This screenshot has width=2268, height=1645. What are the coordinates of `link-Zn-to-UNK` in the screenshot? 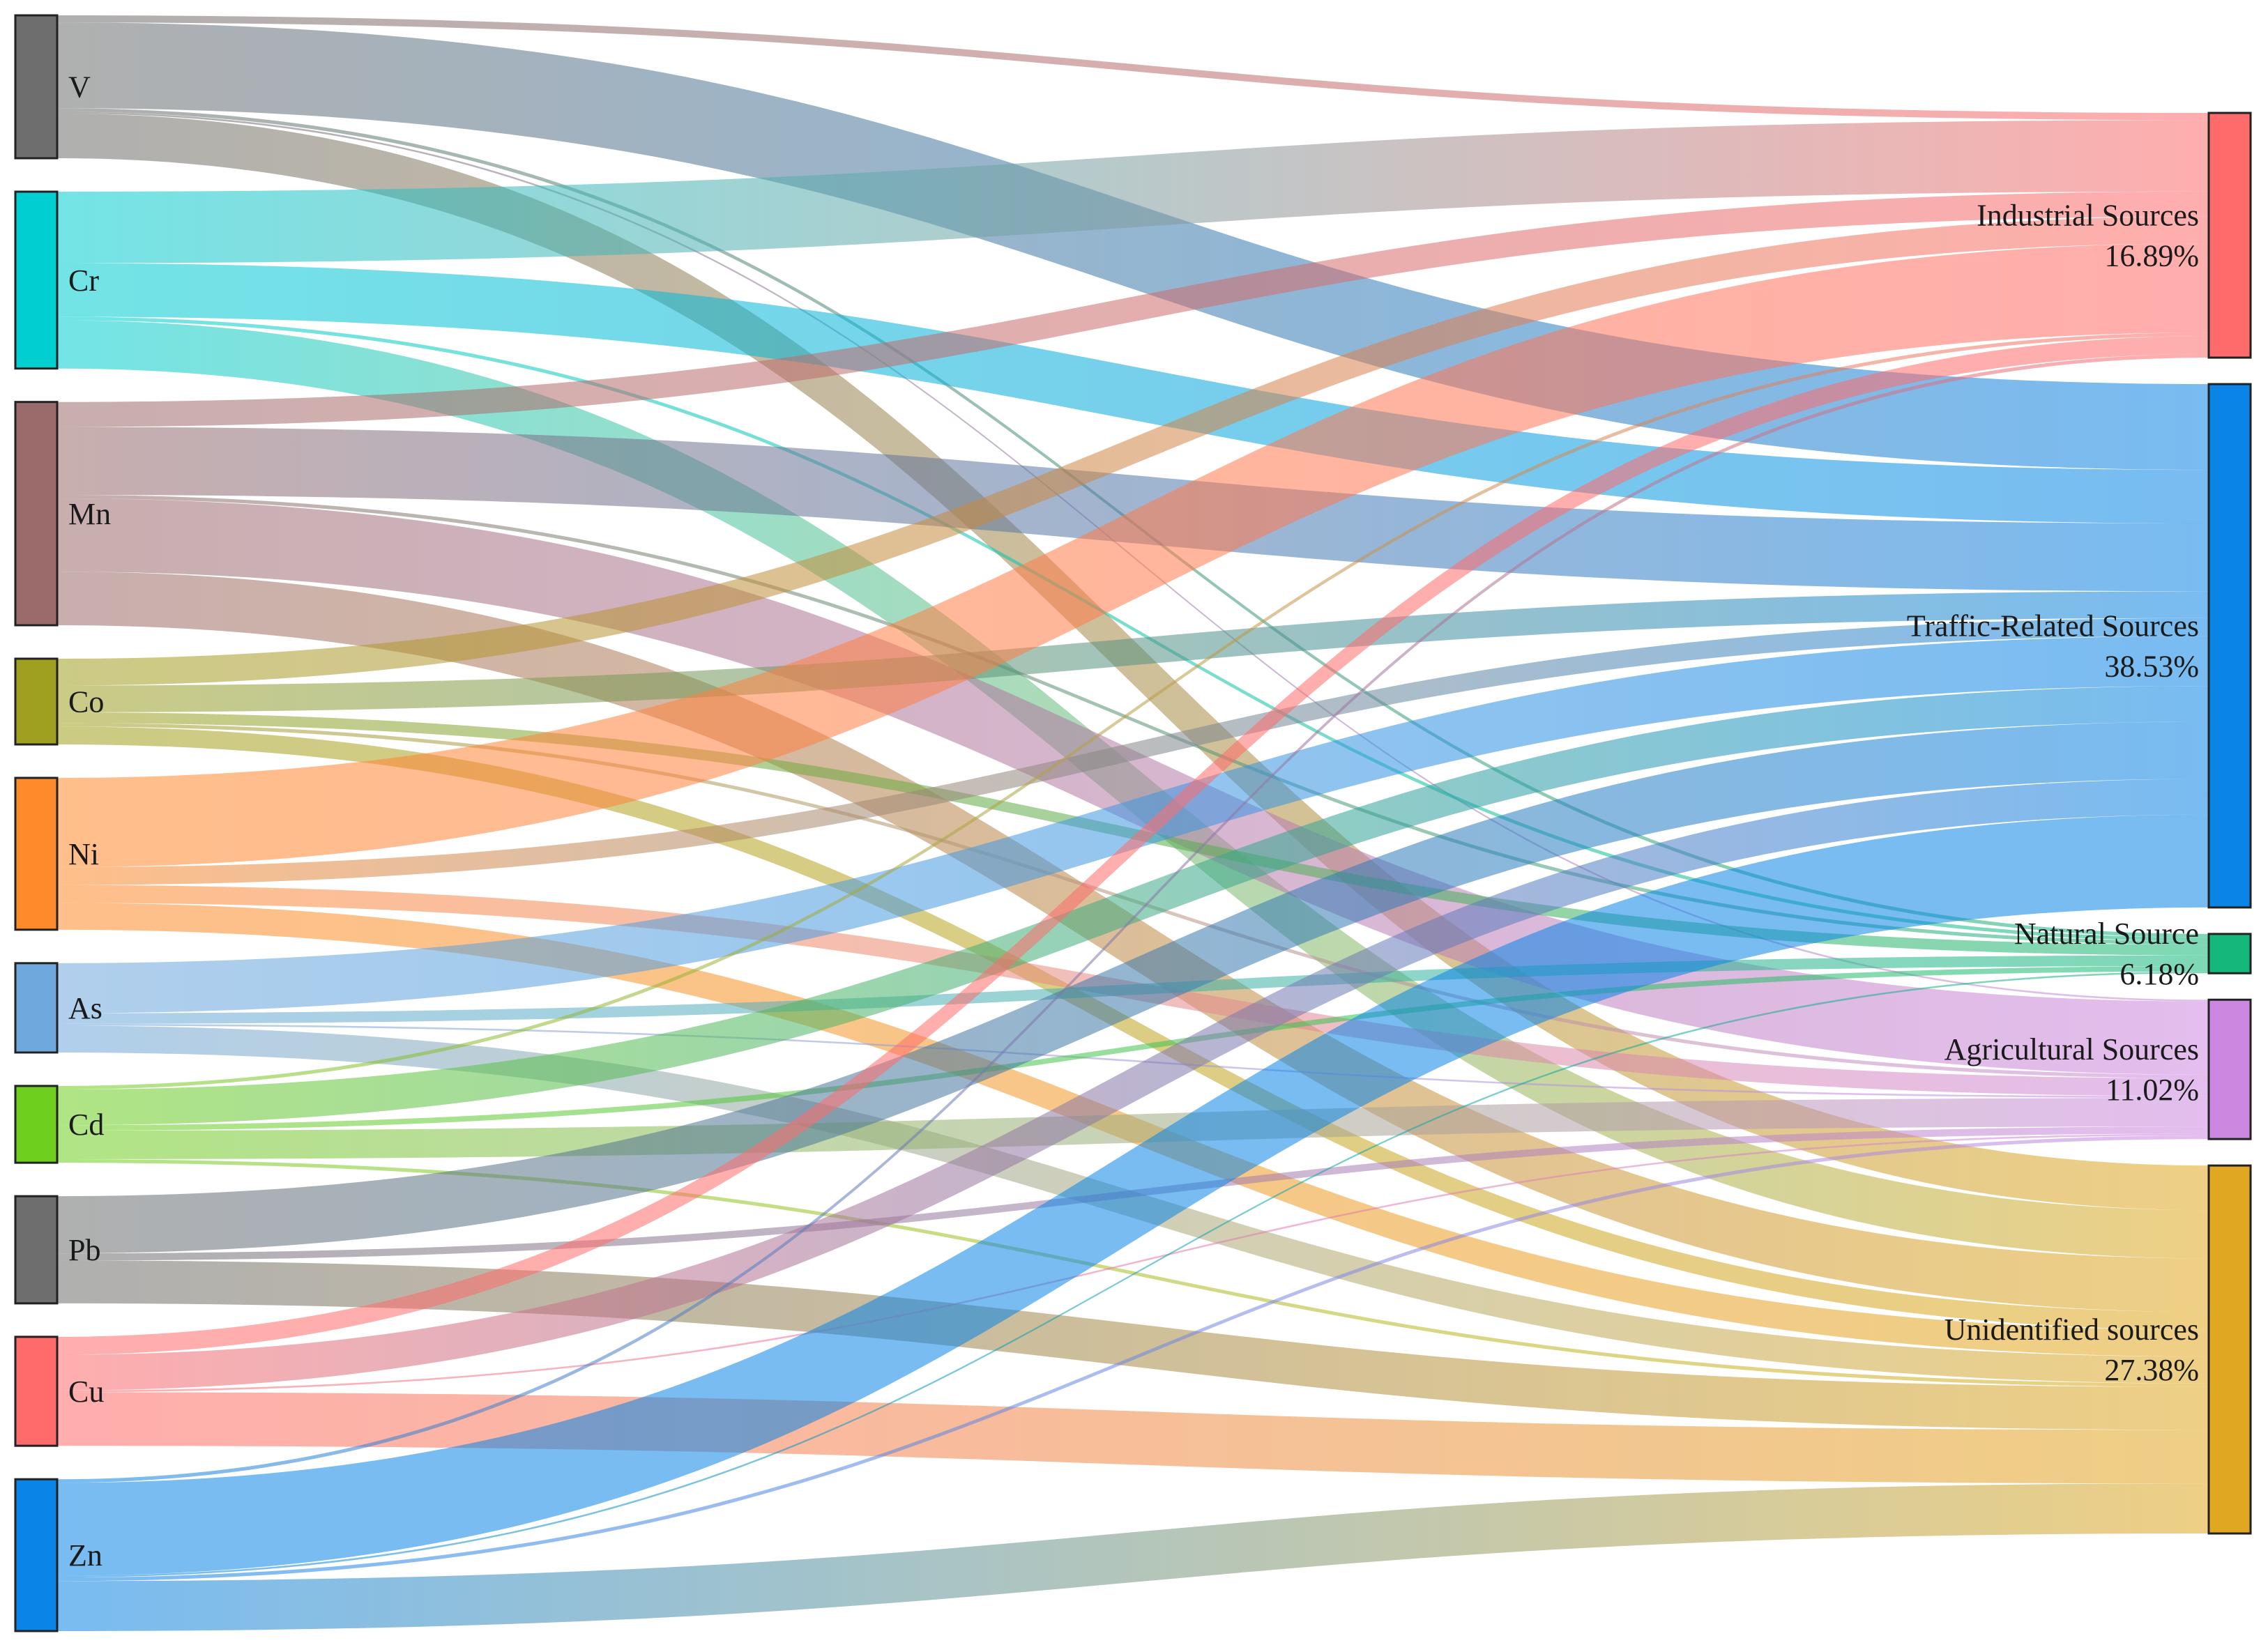 It's located at (1133, 1557).